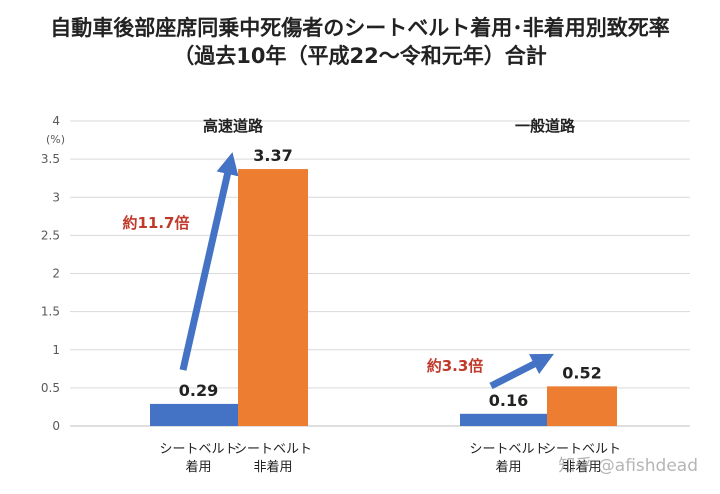 This screenshot has height=494, width=720. I want to click on y-tick-label: 1.5, so click(50, 312).